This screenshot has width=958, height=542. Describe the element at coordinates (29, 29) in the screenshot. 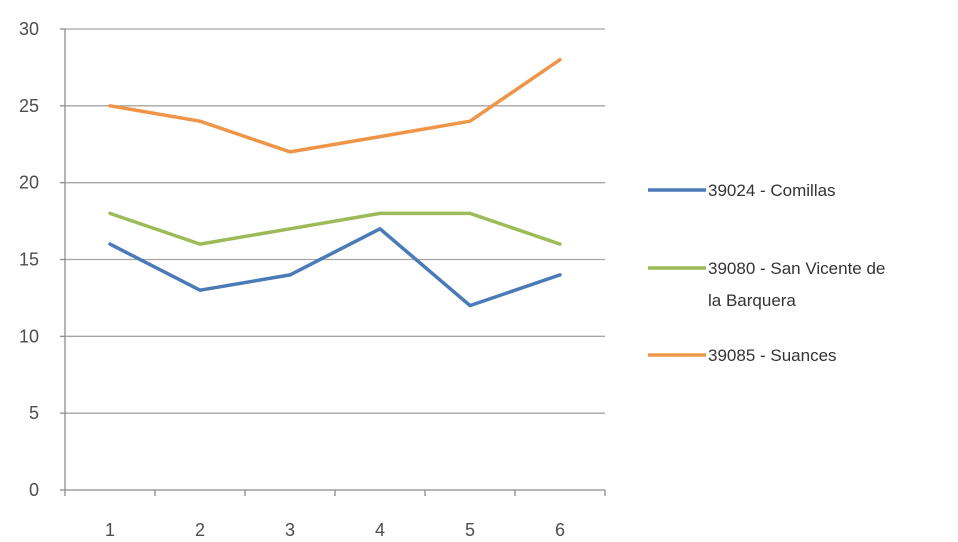

I see `y-tick-label: 30` at that location.